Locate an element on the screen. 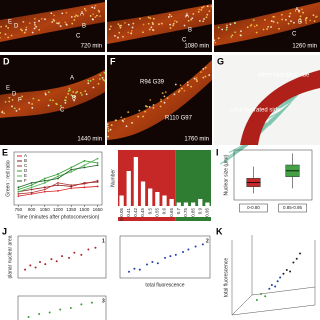 The image size is (320, 320). z-axis-label: total fluorescence is located at coordinates (226, 277).